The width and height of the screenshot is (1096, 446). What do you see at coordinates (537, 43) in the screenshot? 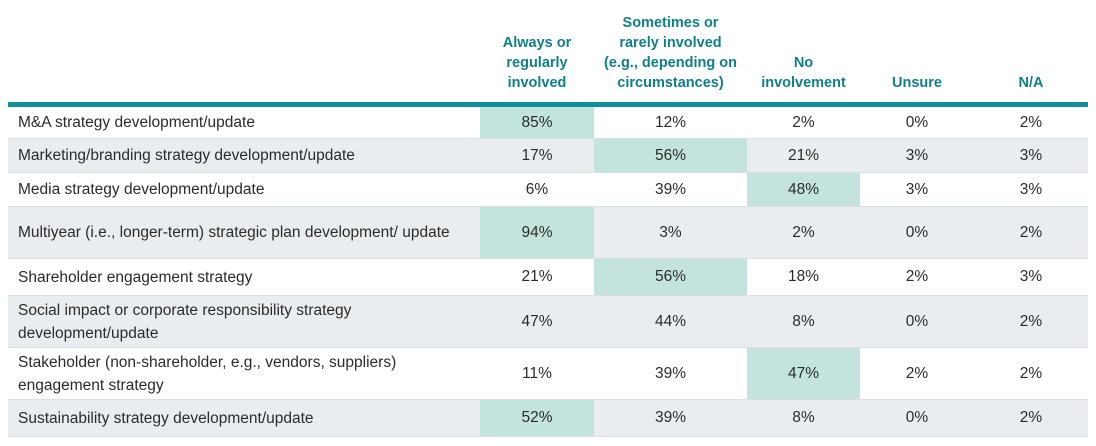
I see `header-line: Always or` at bounding box center [537, 43].